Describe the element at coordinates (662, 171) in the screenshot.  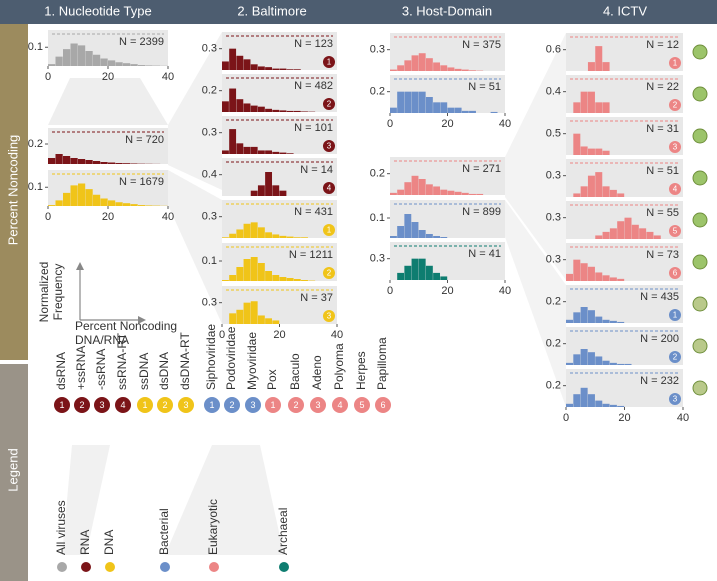
I see `n-label: N = 51` at that location.